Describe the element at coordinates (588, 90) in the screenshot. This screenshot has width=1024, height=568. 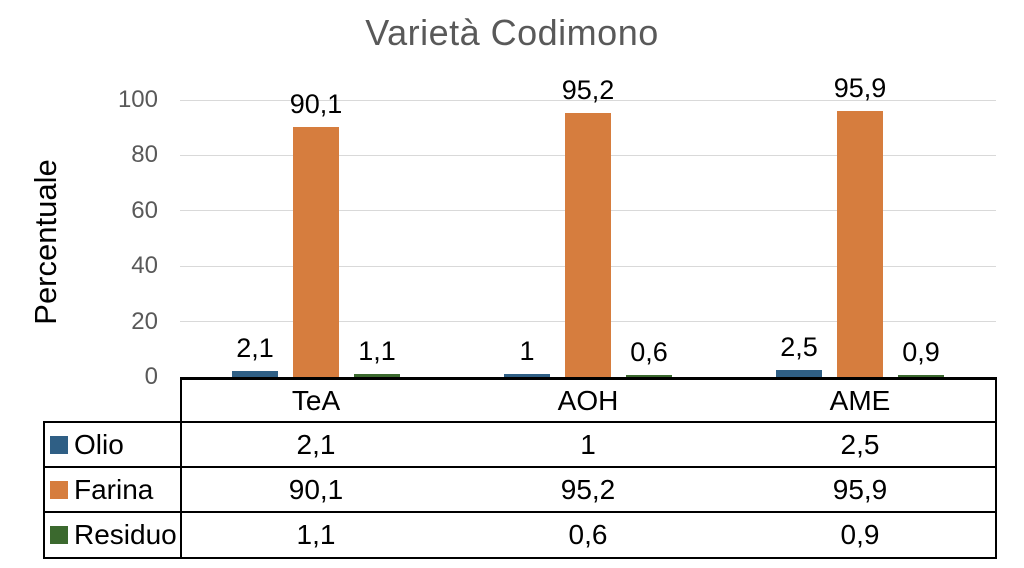
I see `data-label: 95,2` at that location.